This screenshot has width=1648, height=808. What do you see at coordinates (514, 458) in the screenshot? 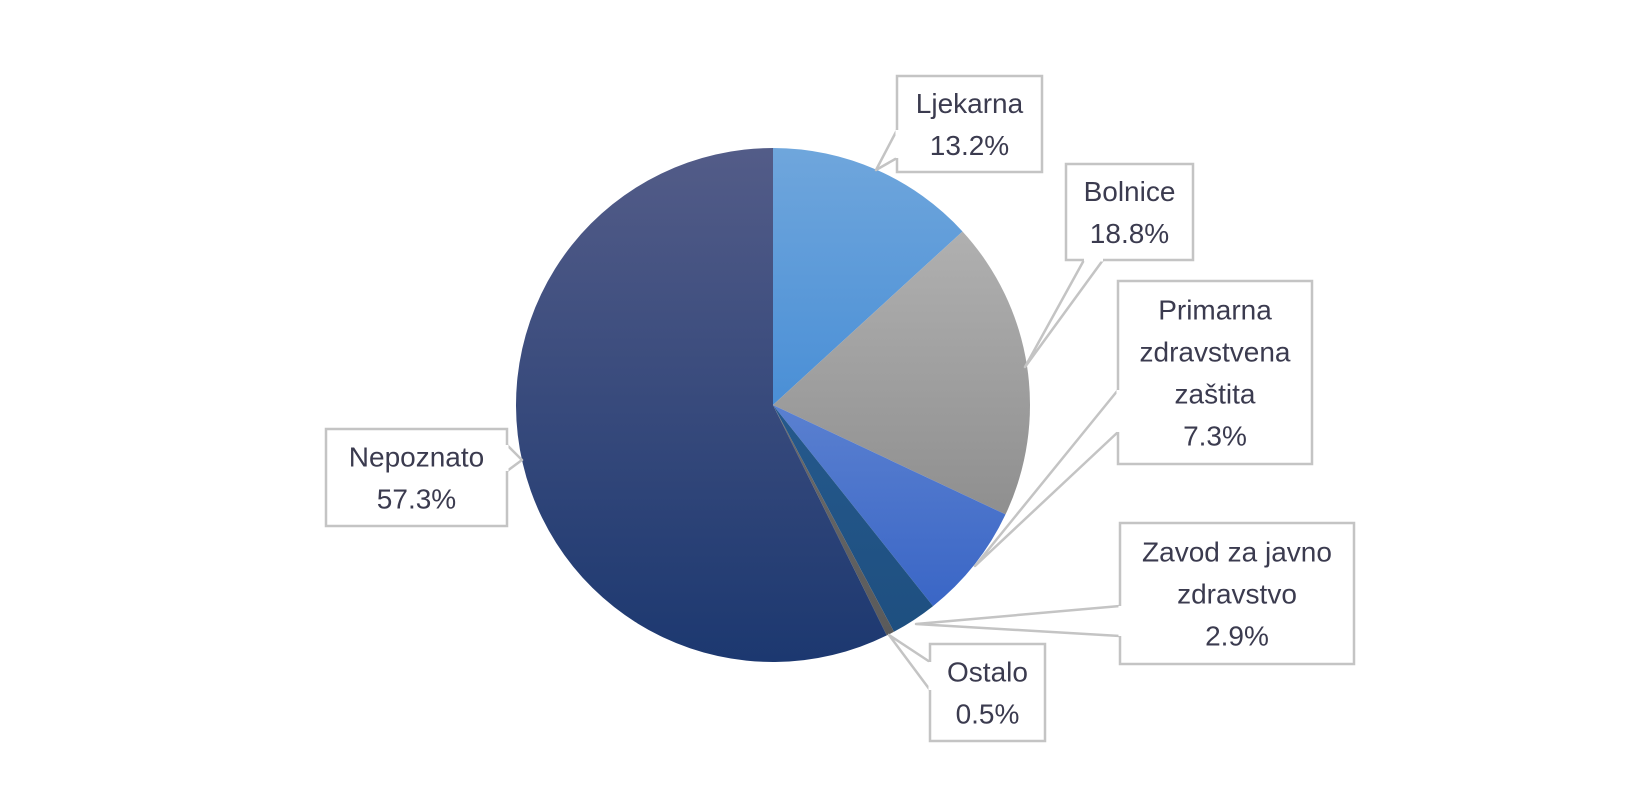
I see `leader-line-nepoznato` at bounding box center [514, 458].